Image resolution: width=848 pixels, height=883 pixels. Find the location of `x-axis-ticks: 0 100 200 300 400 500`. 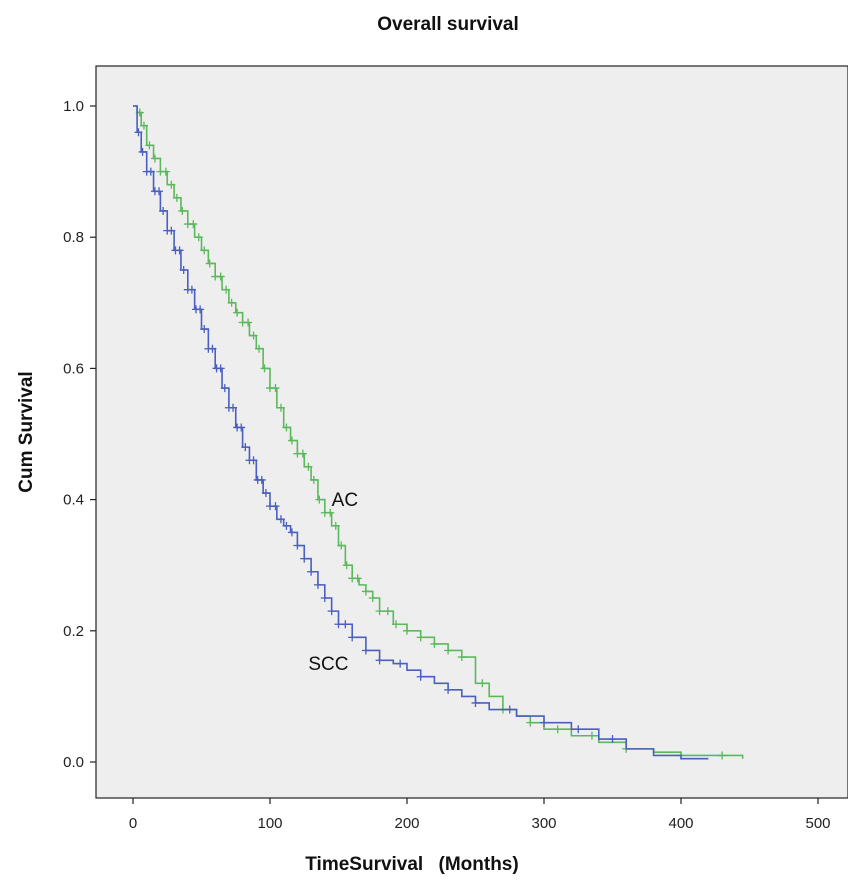

x-axis-ticks: 0 100 200 300 400 500 is located at coordinates (480, 815).